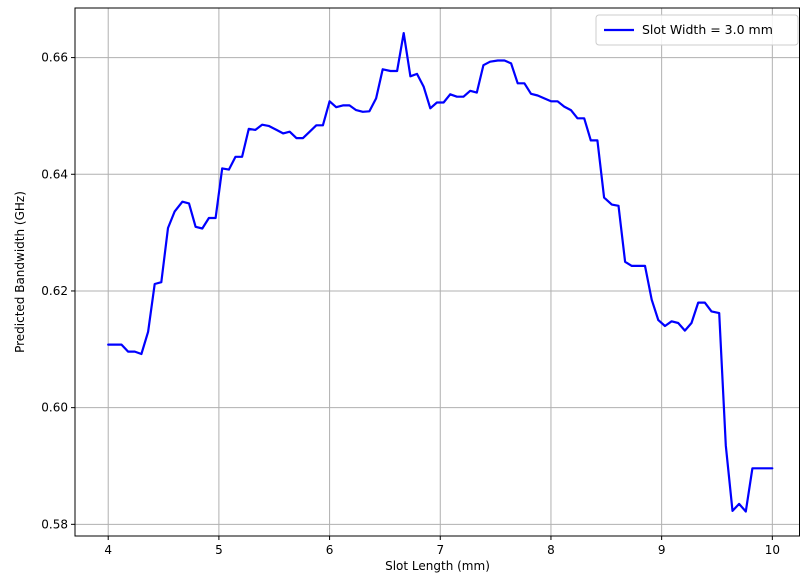 The height and width of the screenshot is (576, 800). I want to click on x-axis-label: Slot Length (mm), so click(437, 566).